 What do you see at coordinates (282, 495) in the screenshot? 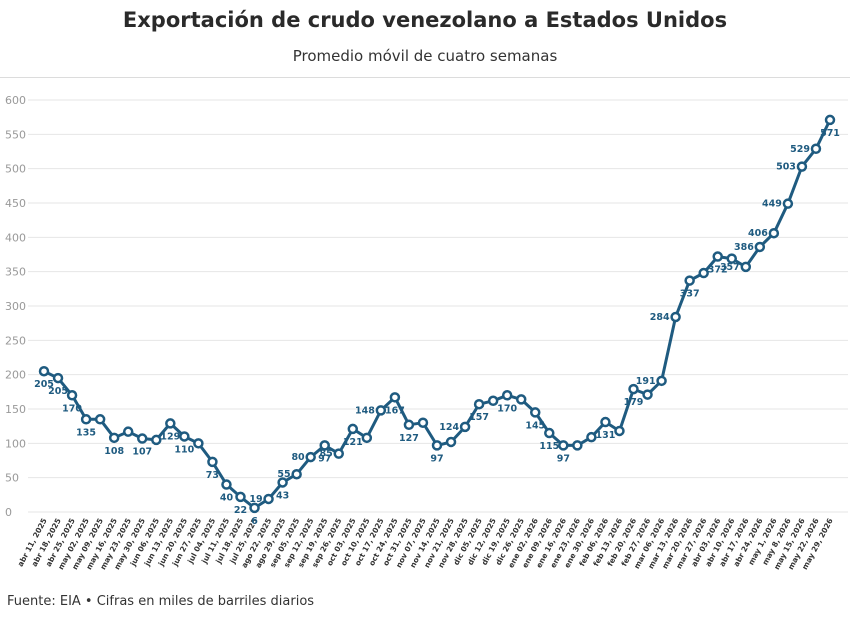
I see `data-label: 43` at bounding box center [282, 495].